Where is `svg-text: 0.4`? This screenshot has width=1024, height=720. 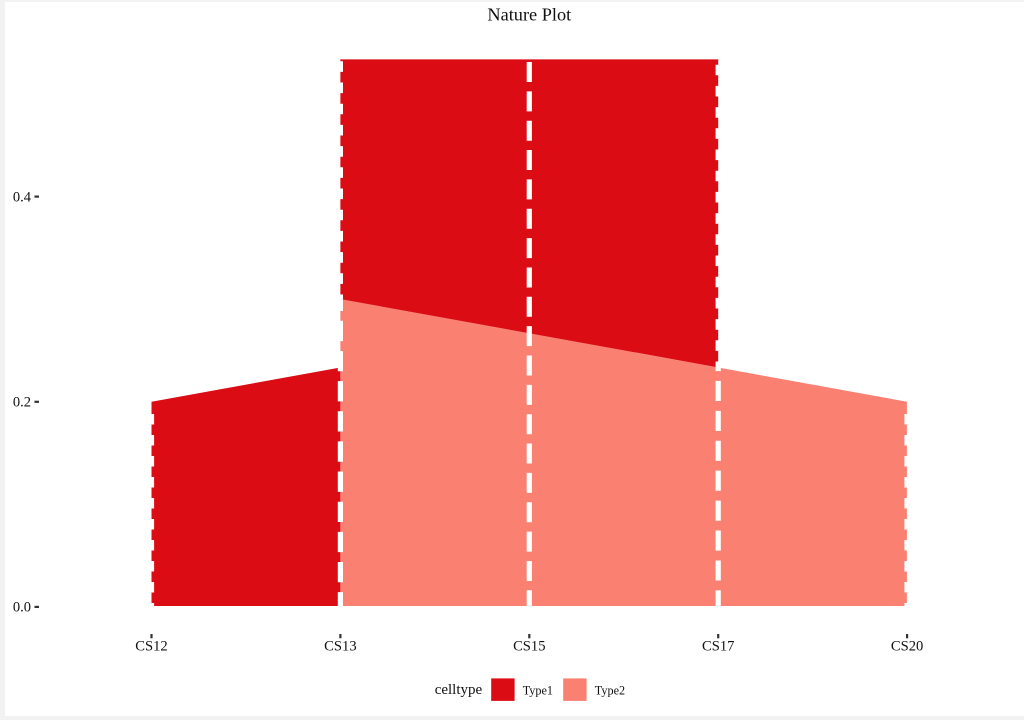
svg-text: 0.4 is located at coordinates (22, 198).